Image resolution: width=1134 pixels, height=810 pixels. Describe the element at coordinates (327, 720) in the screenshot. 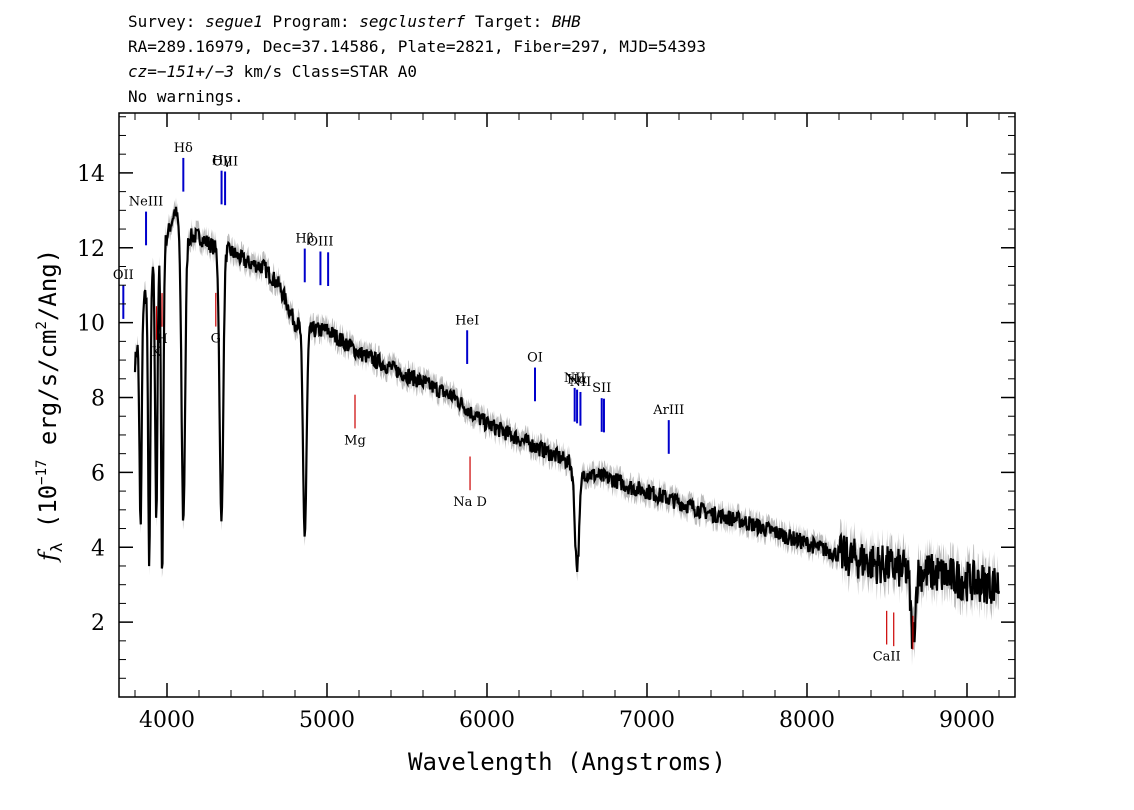

I see `x-tick-label: 5000` at that location.